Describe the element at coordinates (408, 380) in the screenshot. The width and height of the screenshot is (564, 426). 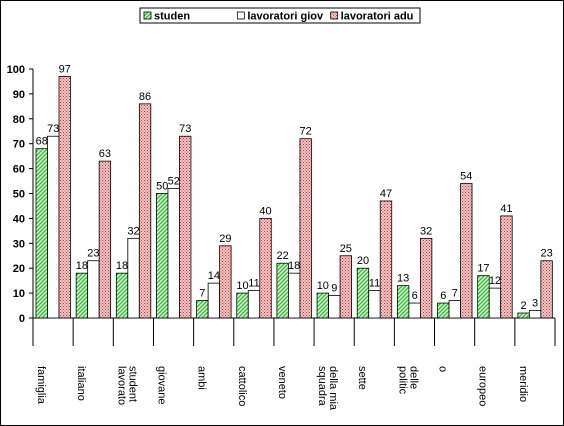
I see `x-tick-label: politic delle` at that location.